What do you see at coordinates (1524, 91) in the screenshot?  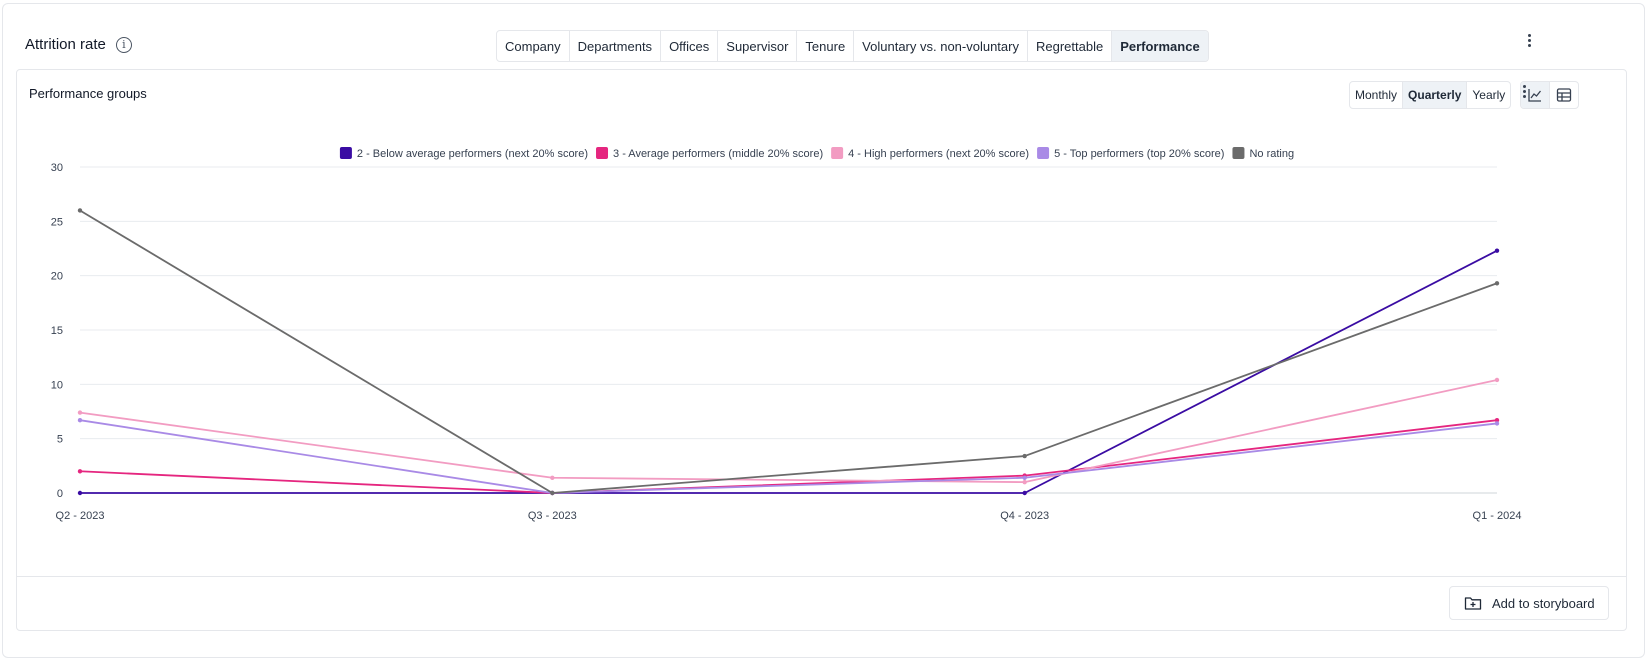 I see `chart-more-icon` at bounding box center [1524, 91].